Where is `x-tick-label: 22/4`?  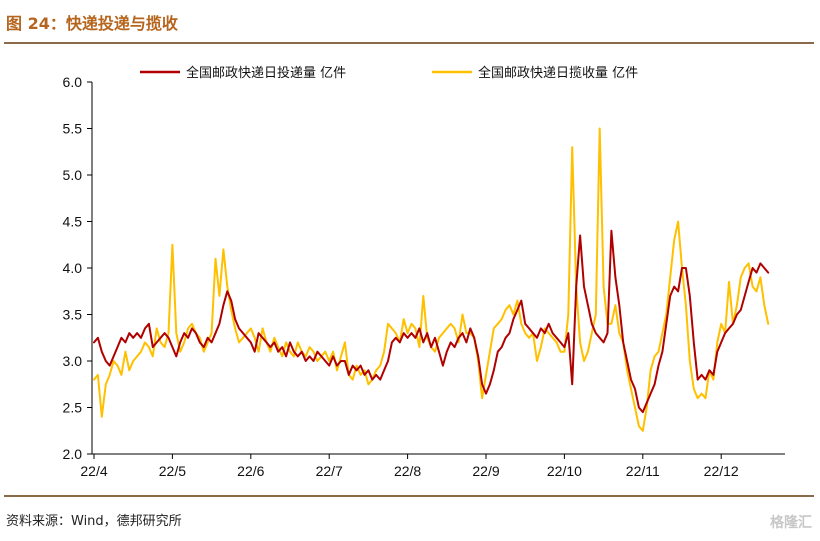
x-tick-label: 22/4 is located at coordinates (93, 471).